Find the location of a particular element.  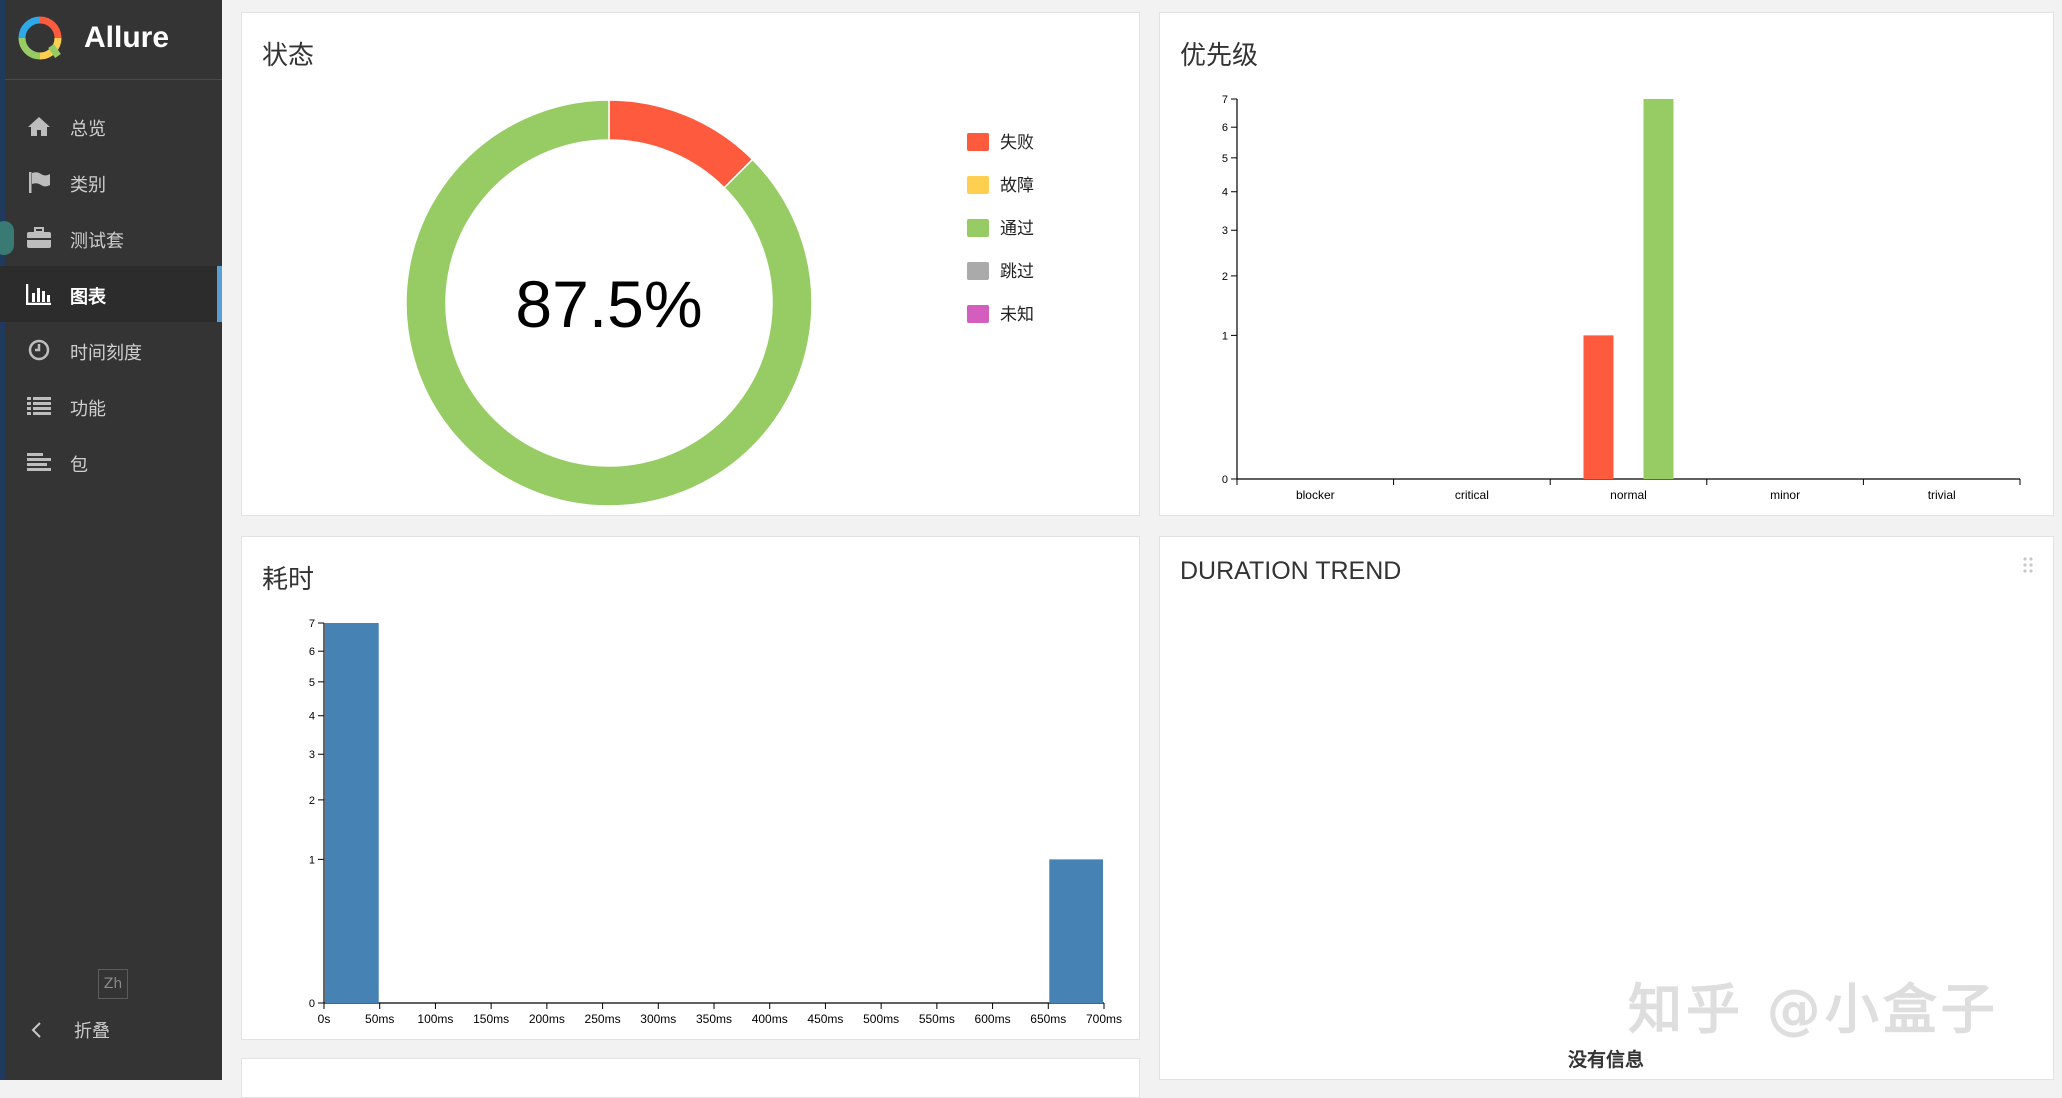

clock-icon is located at coordinates (39, 350).